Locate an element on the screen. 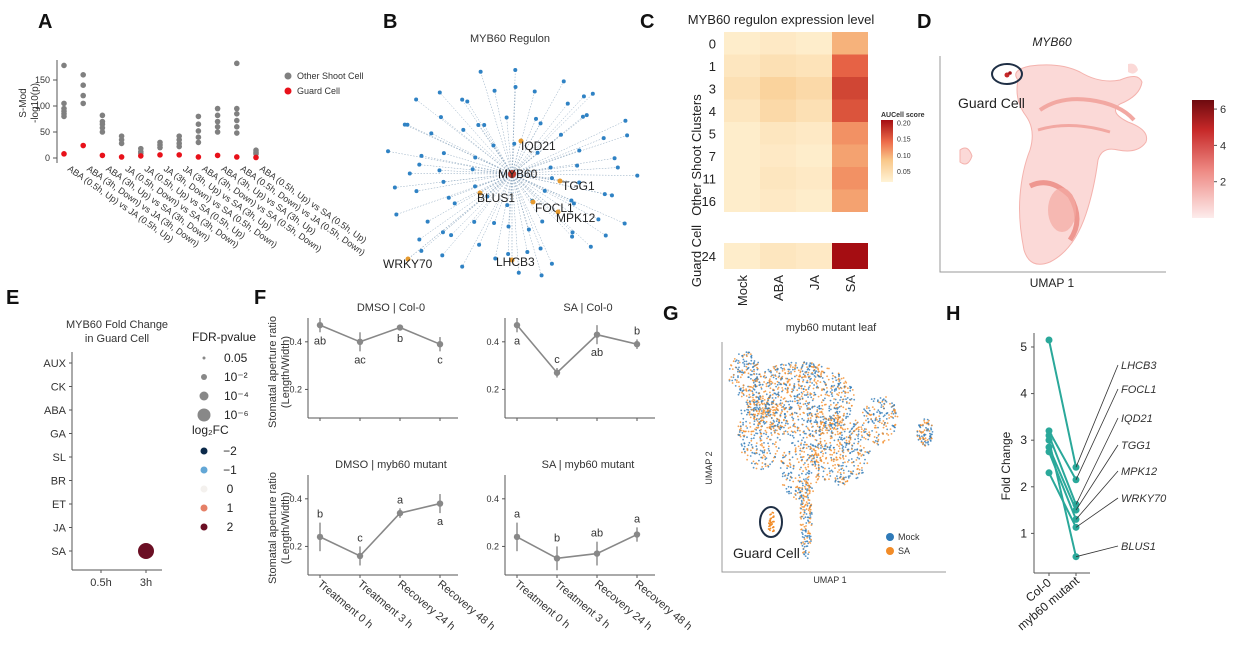  panel-label-e: E is located at coordinates (12, 298).